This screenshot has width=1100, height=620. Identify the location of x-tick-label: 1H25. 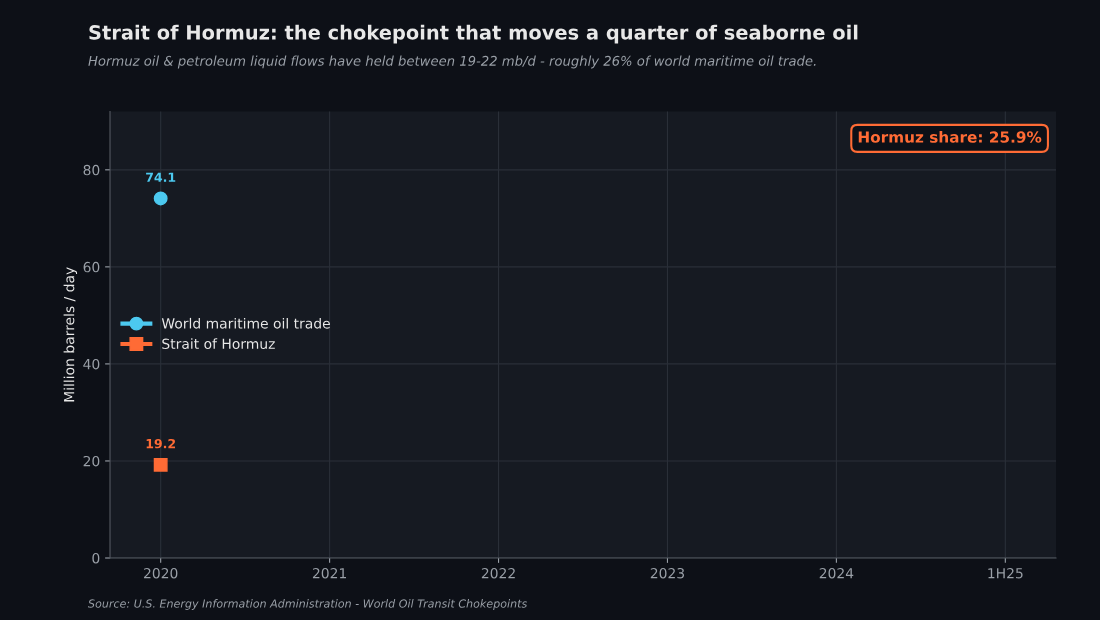
(1005, 573).